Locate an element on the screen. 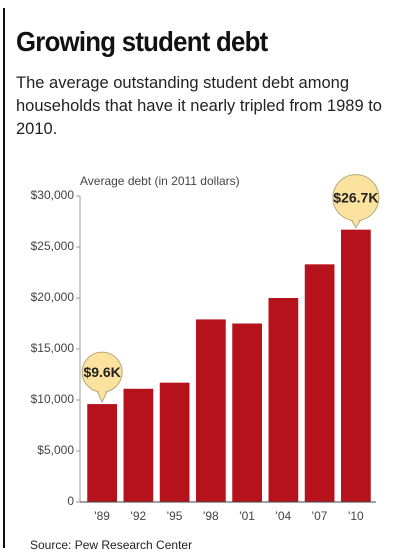  y-tick-label: 0 is located at coordinates (70, 501).